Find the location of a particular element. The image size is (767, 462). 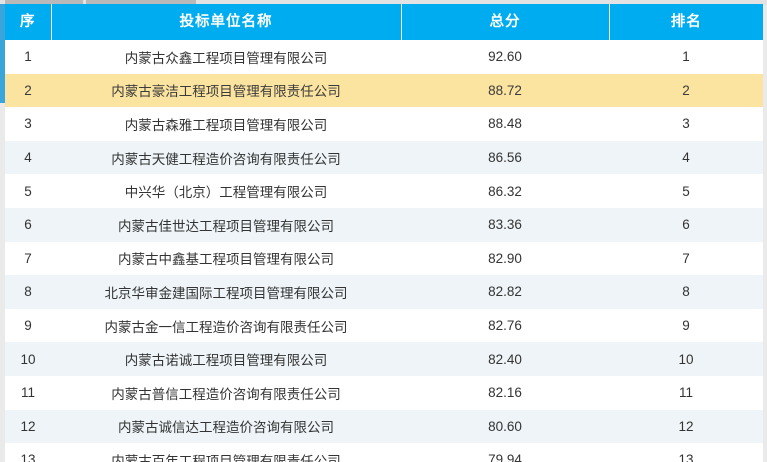

cell-score: 88.72 is located at coordinates (505, 90).